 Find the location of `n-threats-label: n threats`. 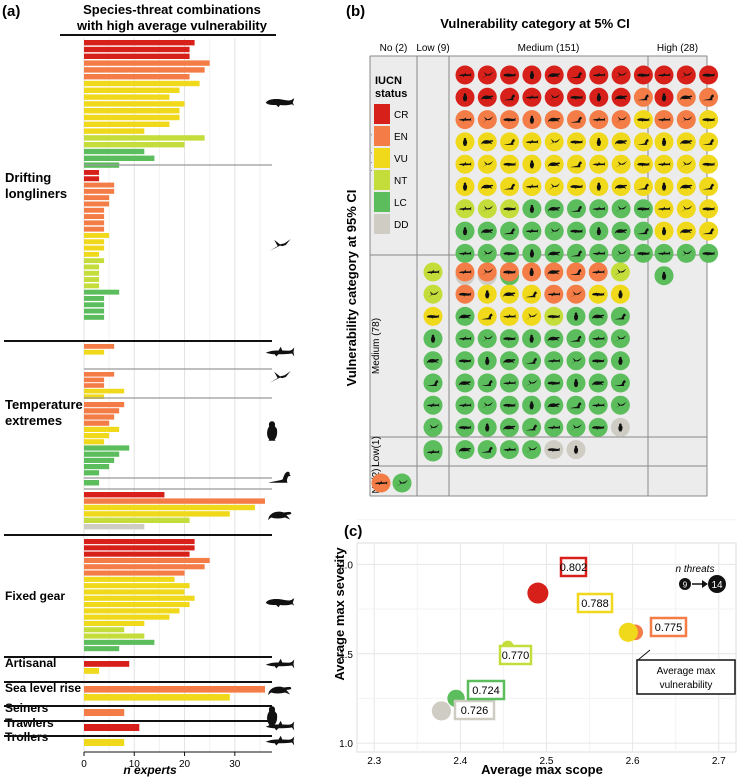

n-threats-label: n threats is located at coordinates (695, 569).